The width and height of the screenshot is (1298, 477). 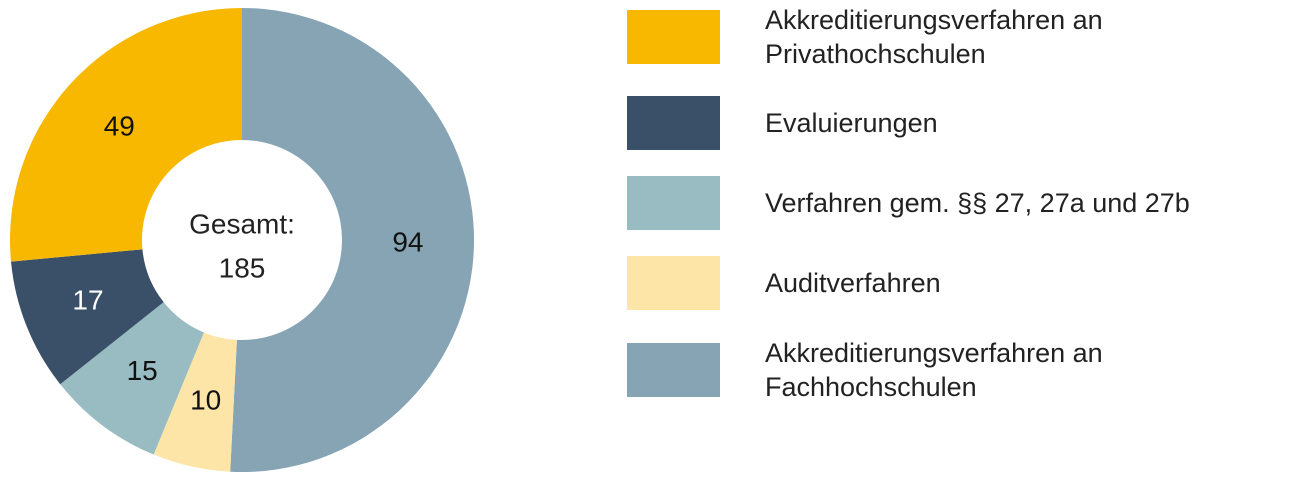 I want to click on legend-item: Auditverfahren, so click(x=962, y=283).